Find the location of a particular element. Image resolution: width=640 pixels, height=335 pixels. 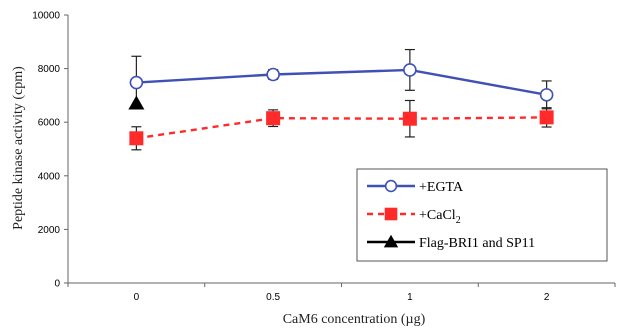

x-tick-label: 1 is located at coordinates (410, 297).